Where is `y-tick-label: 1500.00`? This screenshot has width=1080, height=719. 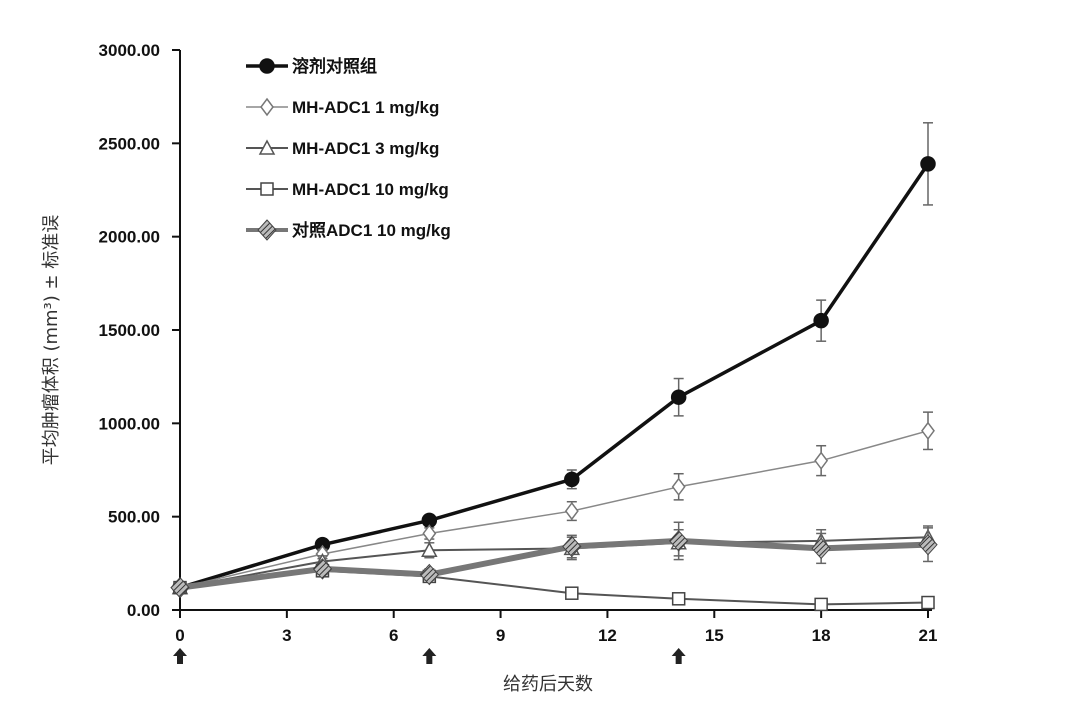
y-tick-label: 1500.00 is located at coordinates (129, 330).